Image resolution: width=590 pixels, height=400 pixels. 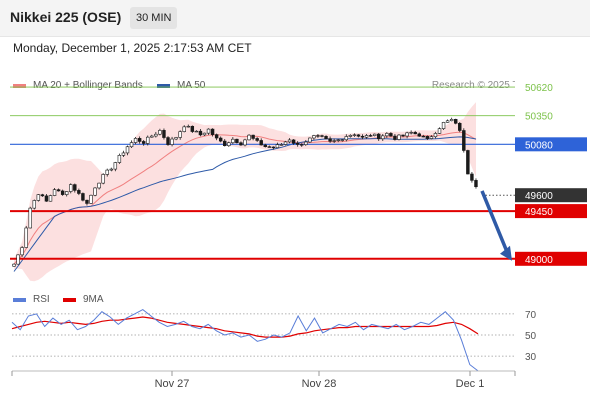 I want to click on forecast-arrow-head, so click(x=506, y=253).